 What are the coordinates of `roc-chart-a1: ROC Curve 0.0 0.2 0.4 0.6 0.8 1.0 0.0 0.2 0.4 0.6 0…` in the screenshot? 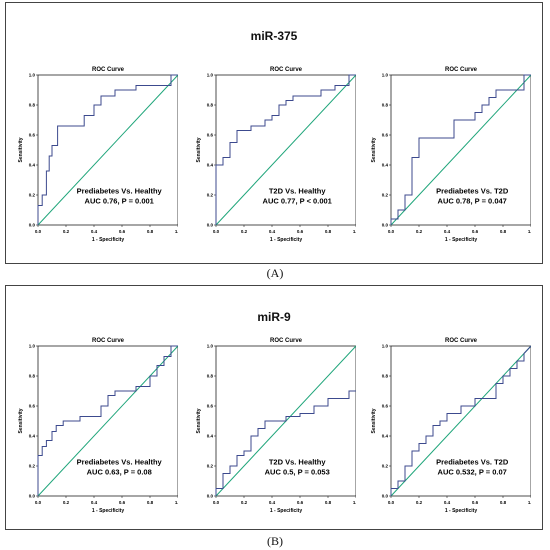 It's located at (98, 155).